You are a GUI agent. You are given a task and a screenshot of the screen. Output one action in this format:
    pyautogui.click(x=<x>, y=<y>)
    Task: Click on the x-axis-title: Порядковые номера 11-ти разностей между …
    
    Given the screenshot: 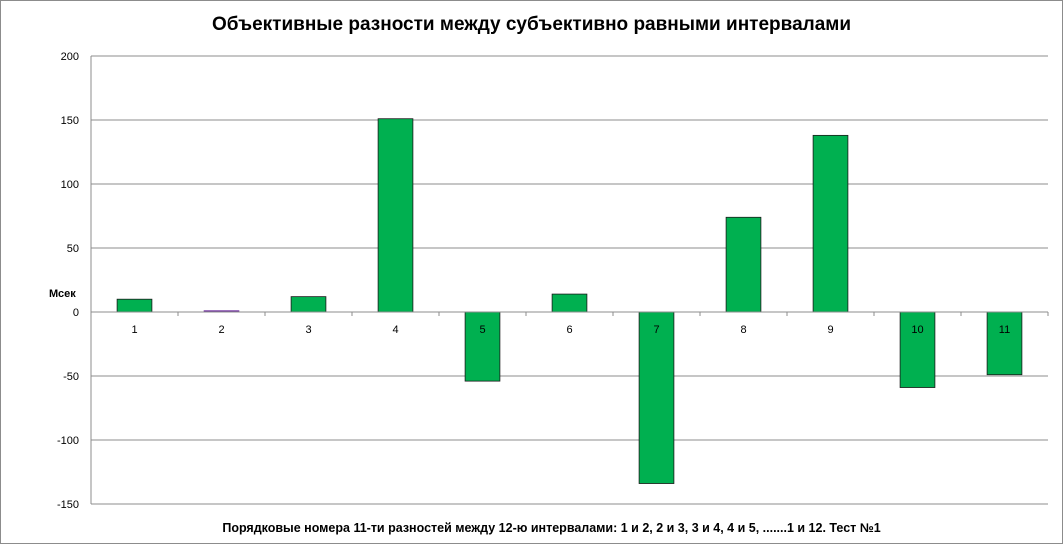 What is the action you would take?
    pyautogui.click(x=551, y=528)
    